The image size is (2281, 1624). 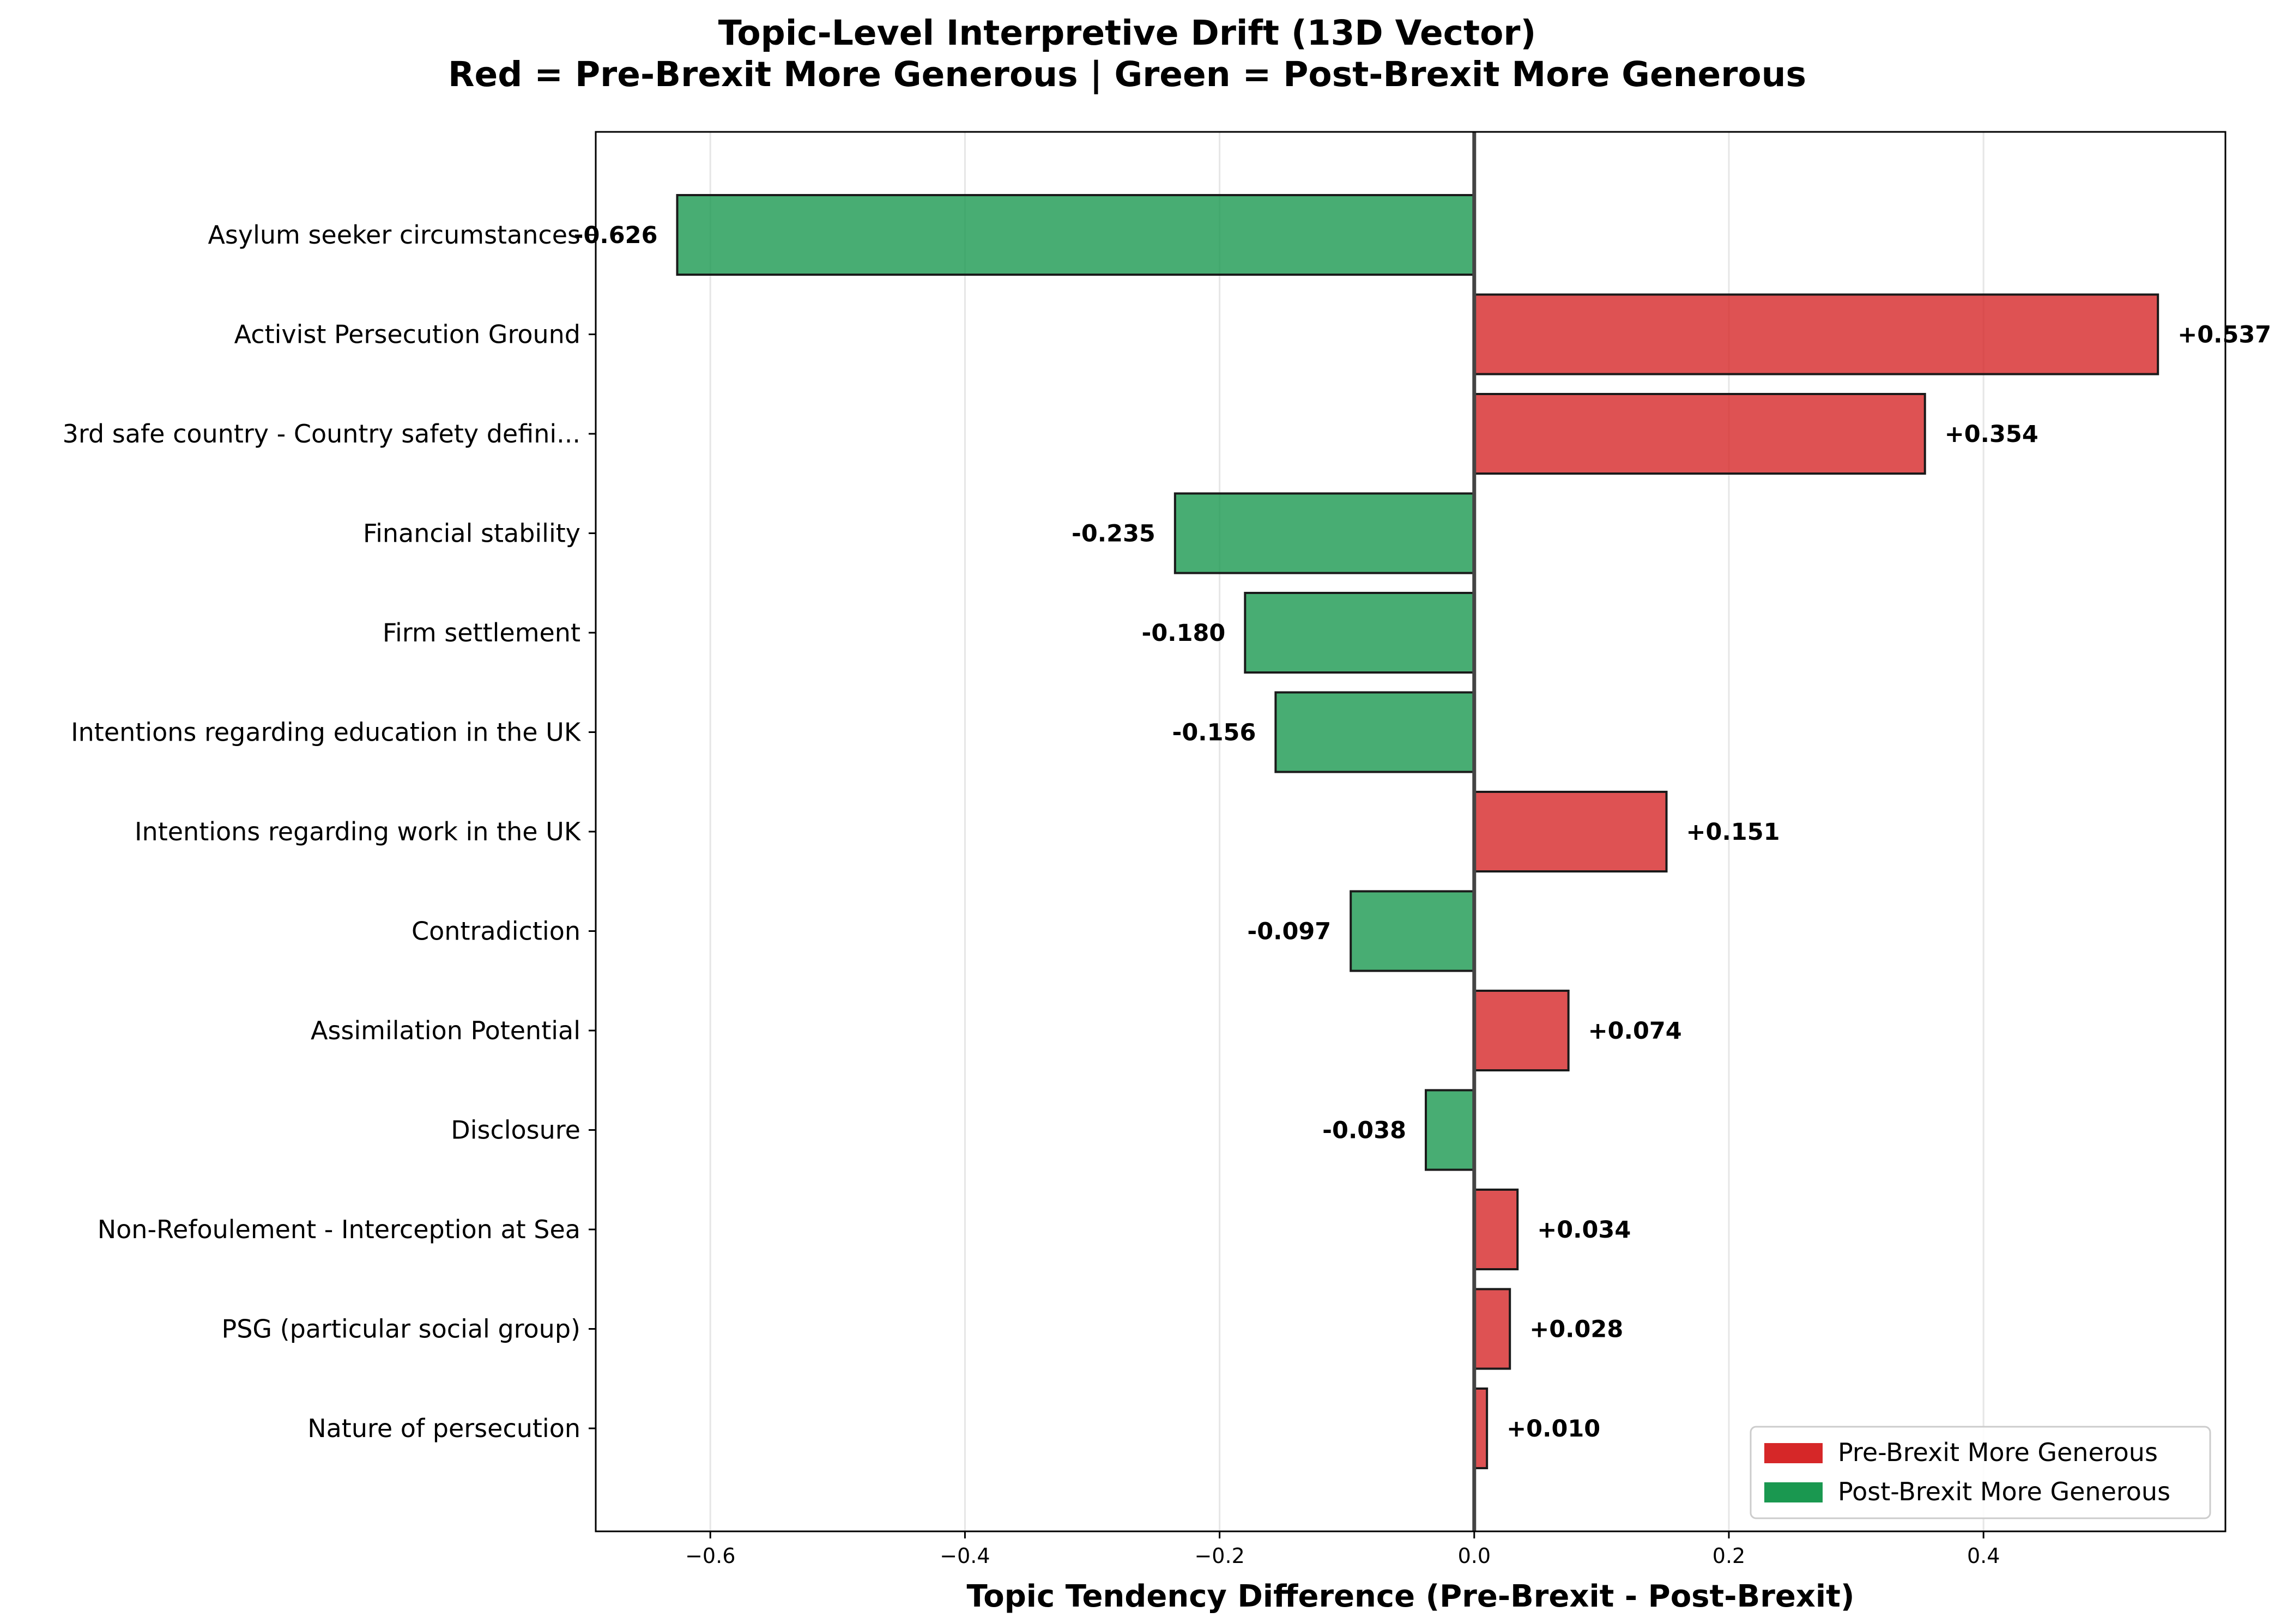 I want to click on legend-label: Pre-Brexit More Generous, so click(x=1998, y=1452).